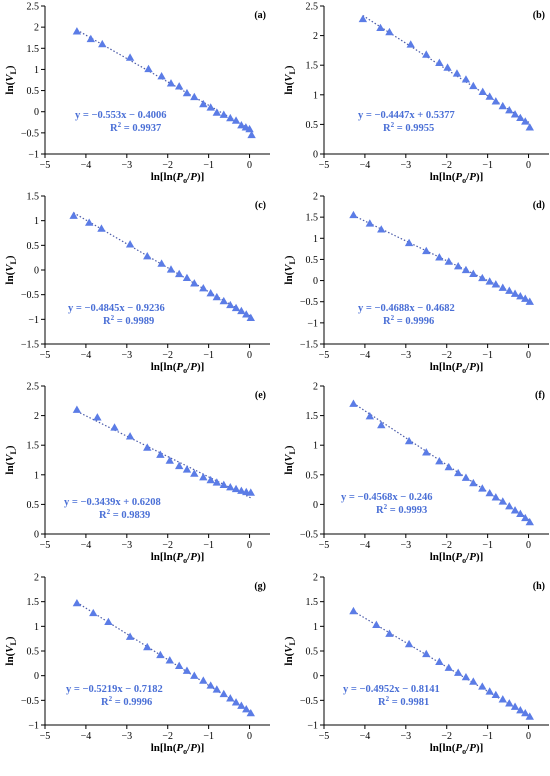 Image resolution: width=550 pixels, height=776 pixels. I want to click on x-tick-label: −1, so click(487, 545).